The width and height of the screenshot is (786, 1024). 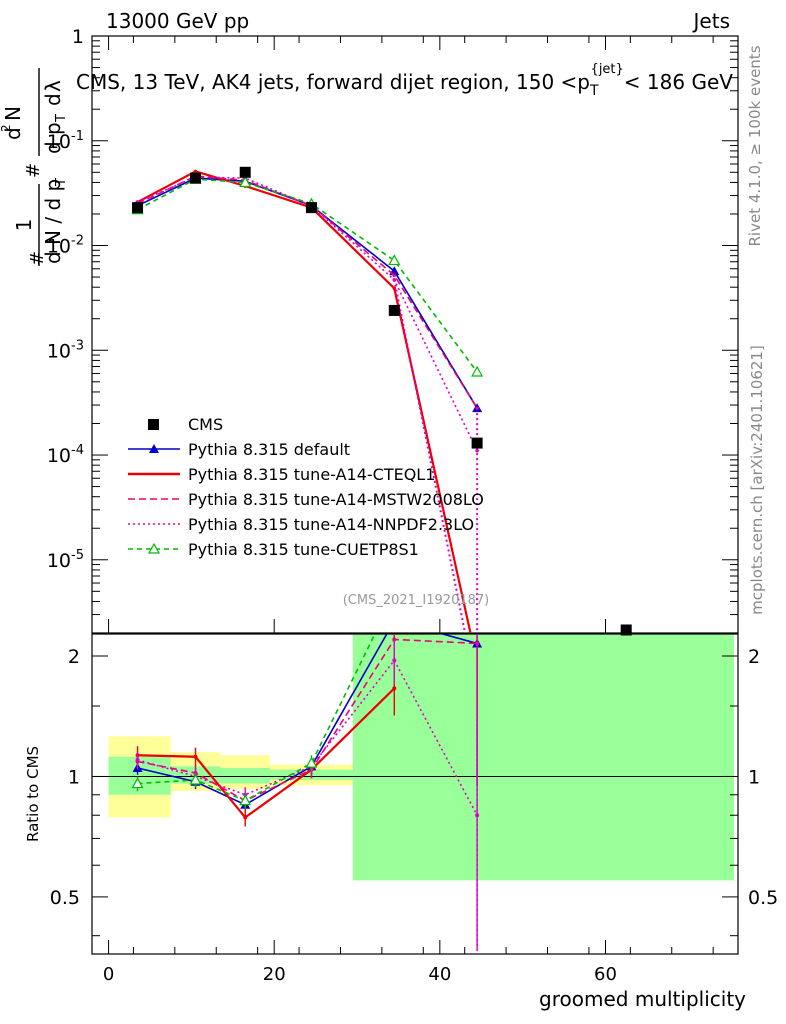 I want to click on ratio-tick-label: 2, so click(x=74, y=657).